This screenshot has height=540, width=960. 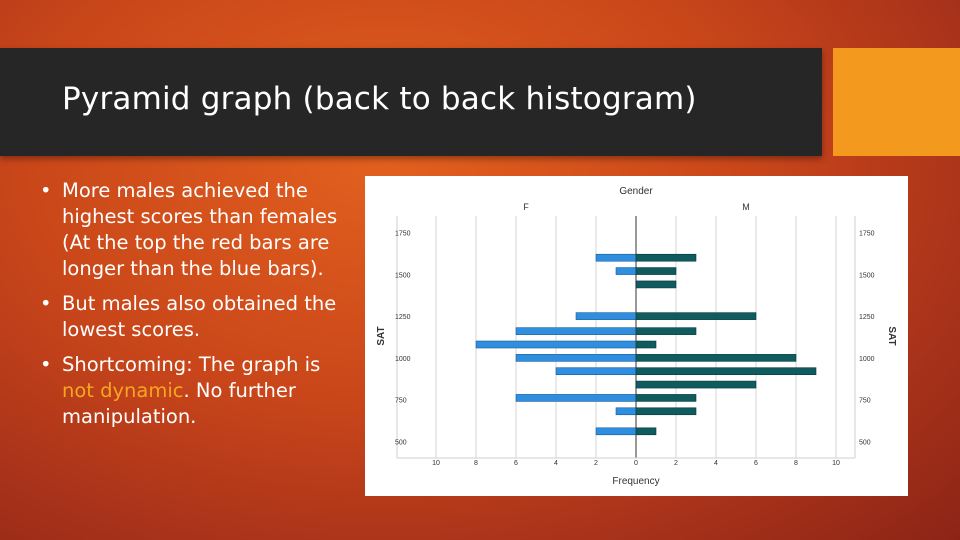 I want to click on highlight-text: not dynamic, so click(x=123, y=390).